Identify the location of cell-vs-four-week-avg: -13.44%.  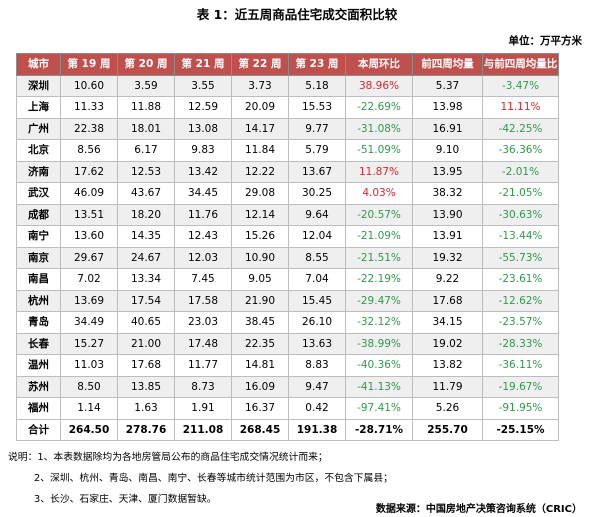
(520, 236).